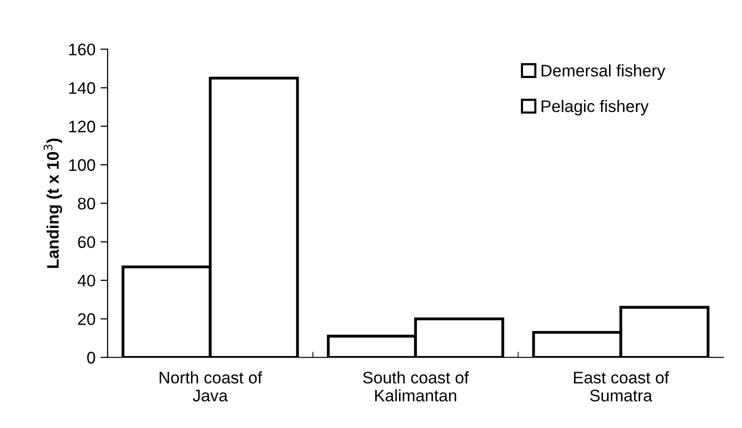  I want to click on y-tick-label: 100, so click(82, 165).